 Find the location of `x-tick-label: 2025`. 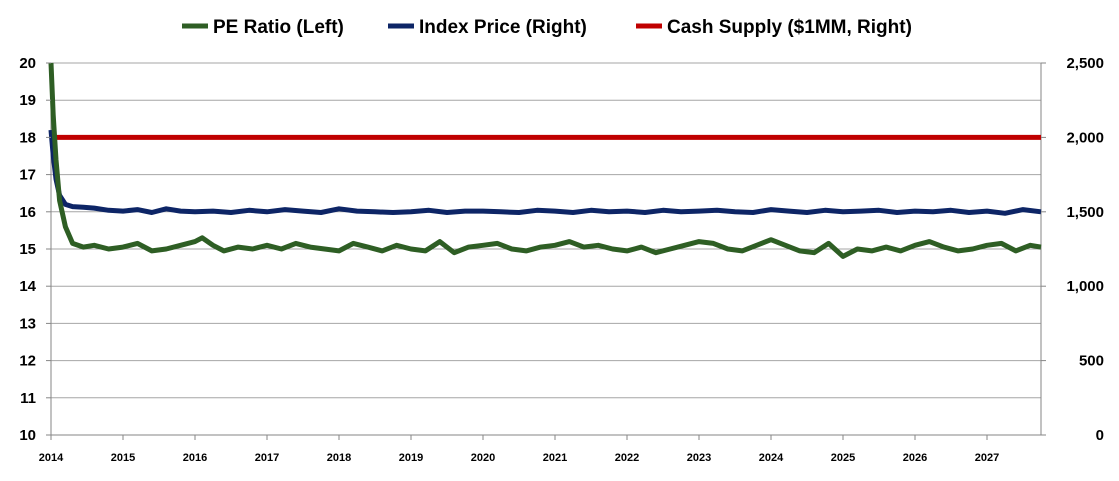

x-tick-label: 2025 is located at coordinates (843, 458).